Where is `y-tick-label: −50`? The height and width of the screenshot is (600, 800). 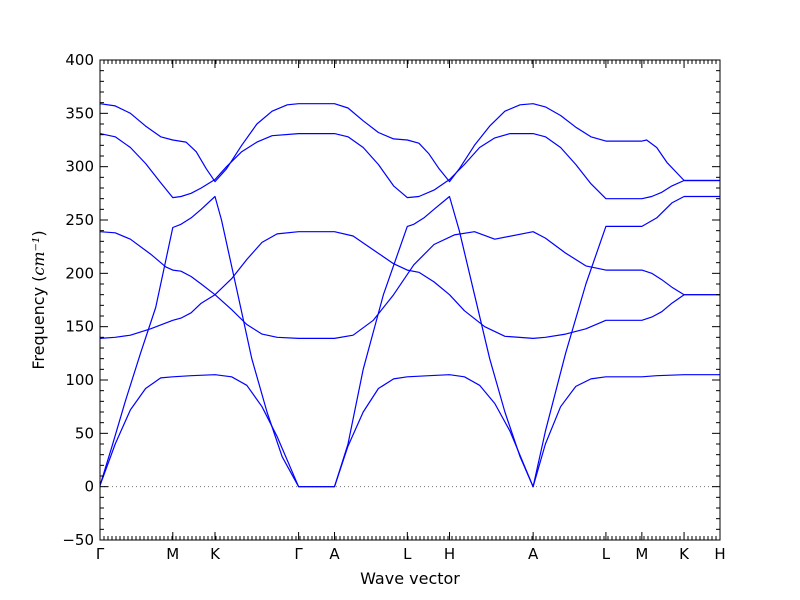
y-tick-label: −50 is located at coordinates (78, 540).